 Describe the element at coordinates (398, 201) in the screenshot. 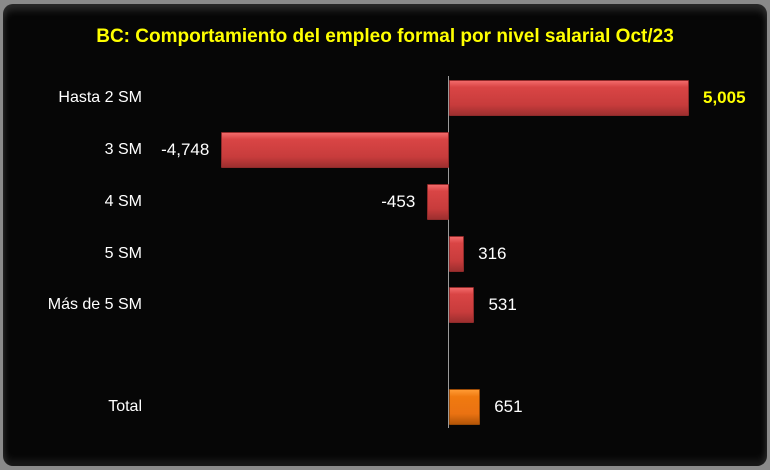

I see `value-label: -453` at that location.